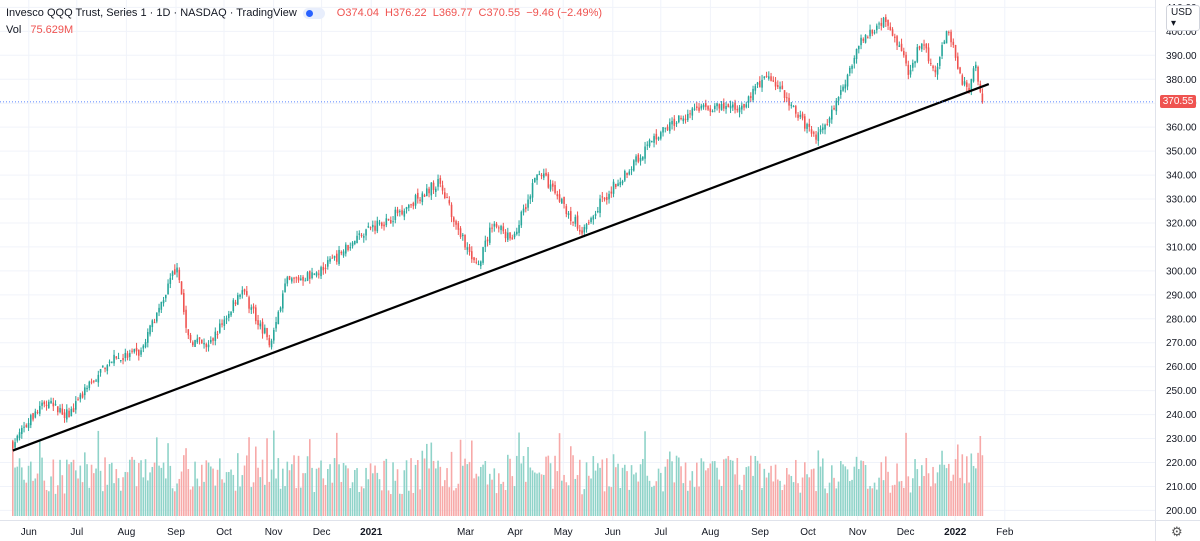  What do you see at coordinates (1181, 200) in the screenshot?
I see `y-tick-label: 330.00` at bounding box center [1181, 200].